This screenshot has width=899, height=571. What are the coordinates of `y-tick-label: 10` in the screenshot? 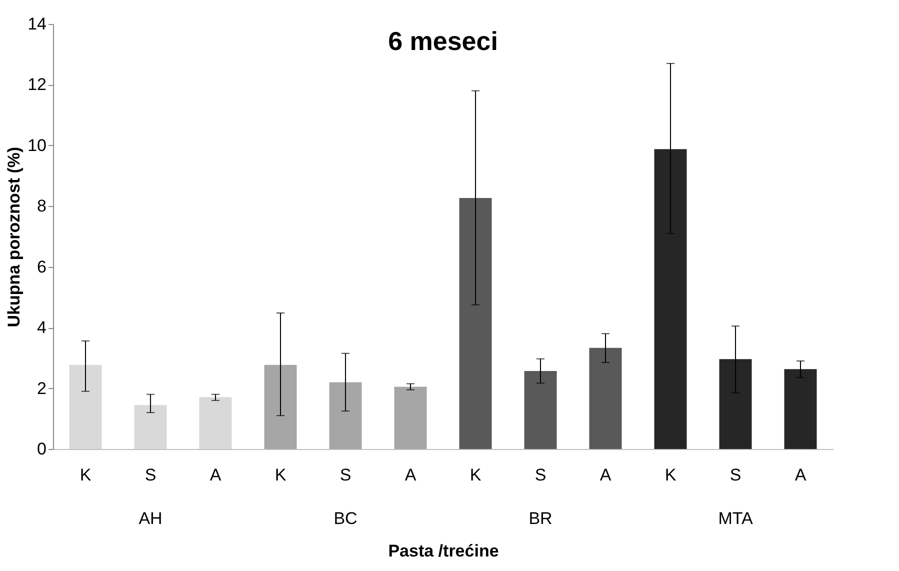 It's located at (37, 145).